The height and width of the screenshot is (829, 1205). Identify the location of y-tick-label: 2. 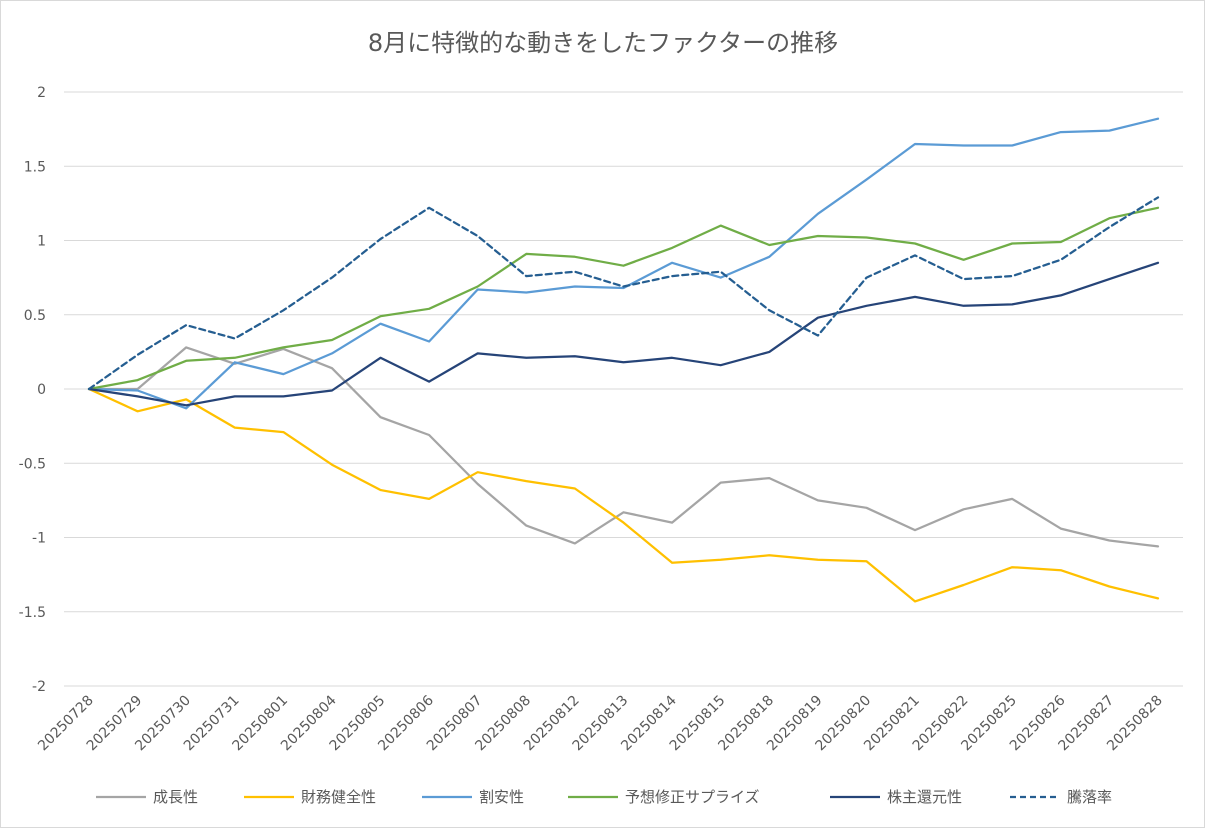
(41, 93).